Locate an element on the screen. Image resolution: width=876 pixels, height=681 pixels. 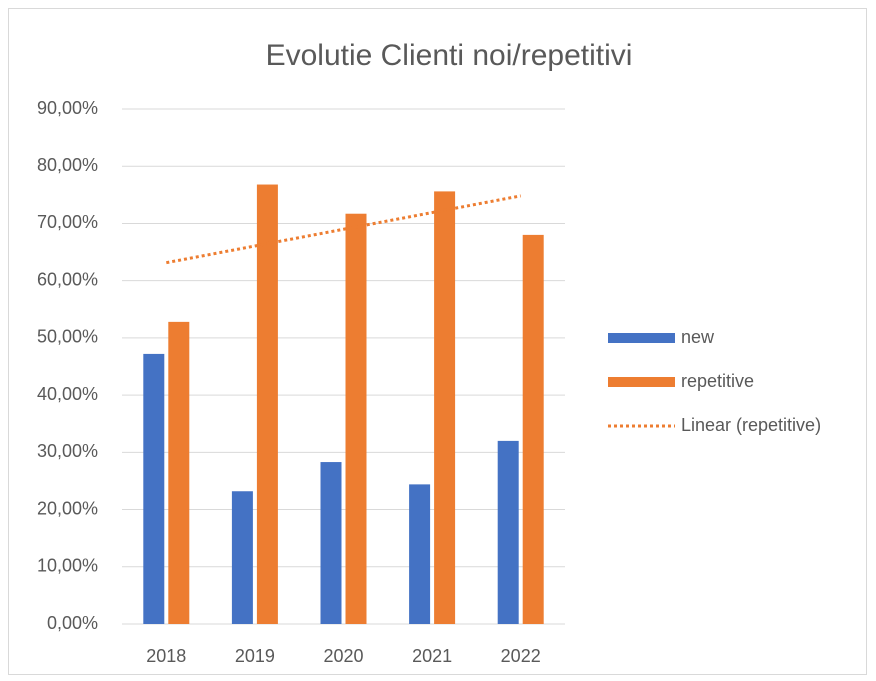
legend-label: new is located at coordinates (698, 337).